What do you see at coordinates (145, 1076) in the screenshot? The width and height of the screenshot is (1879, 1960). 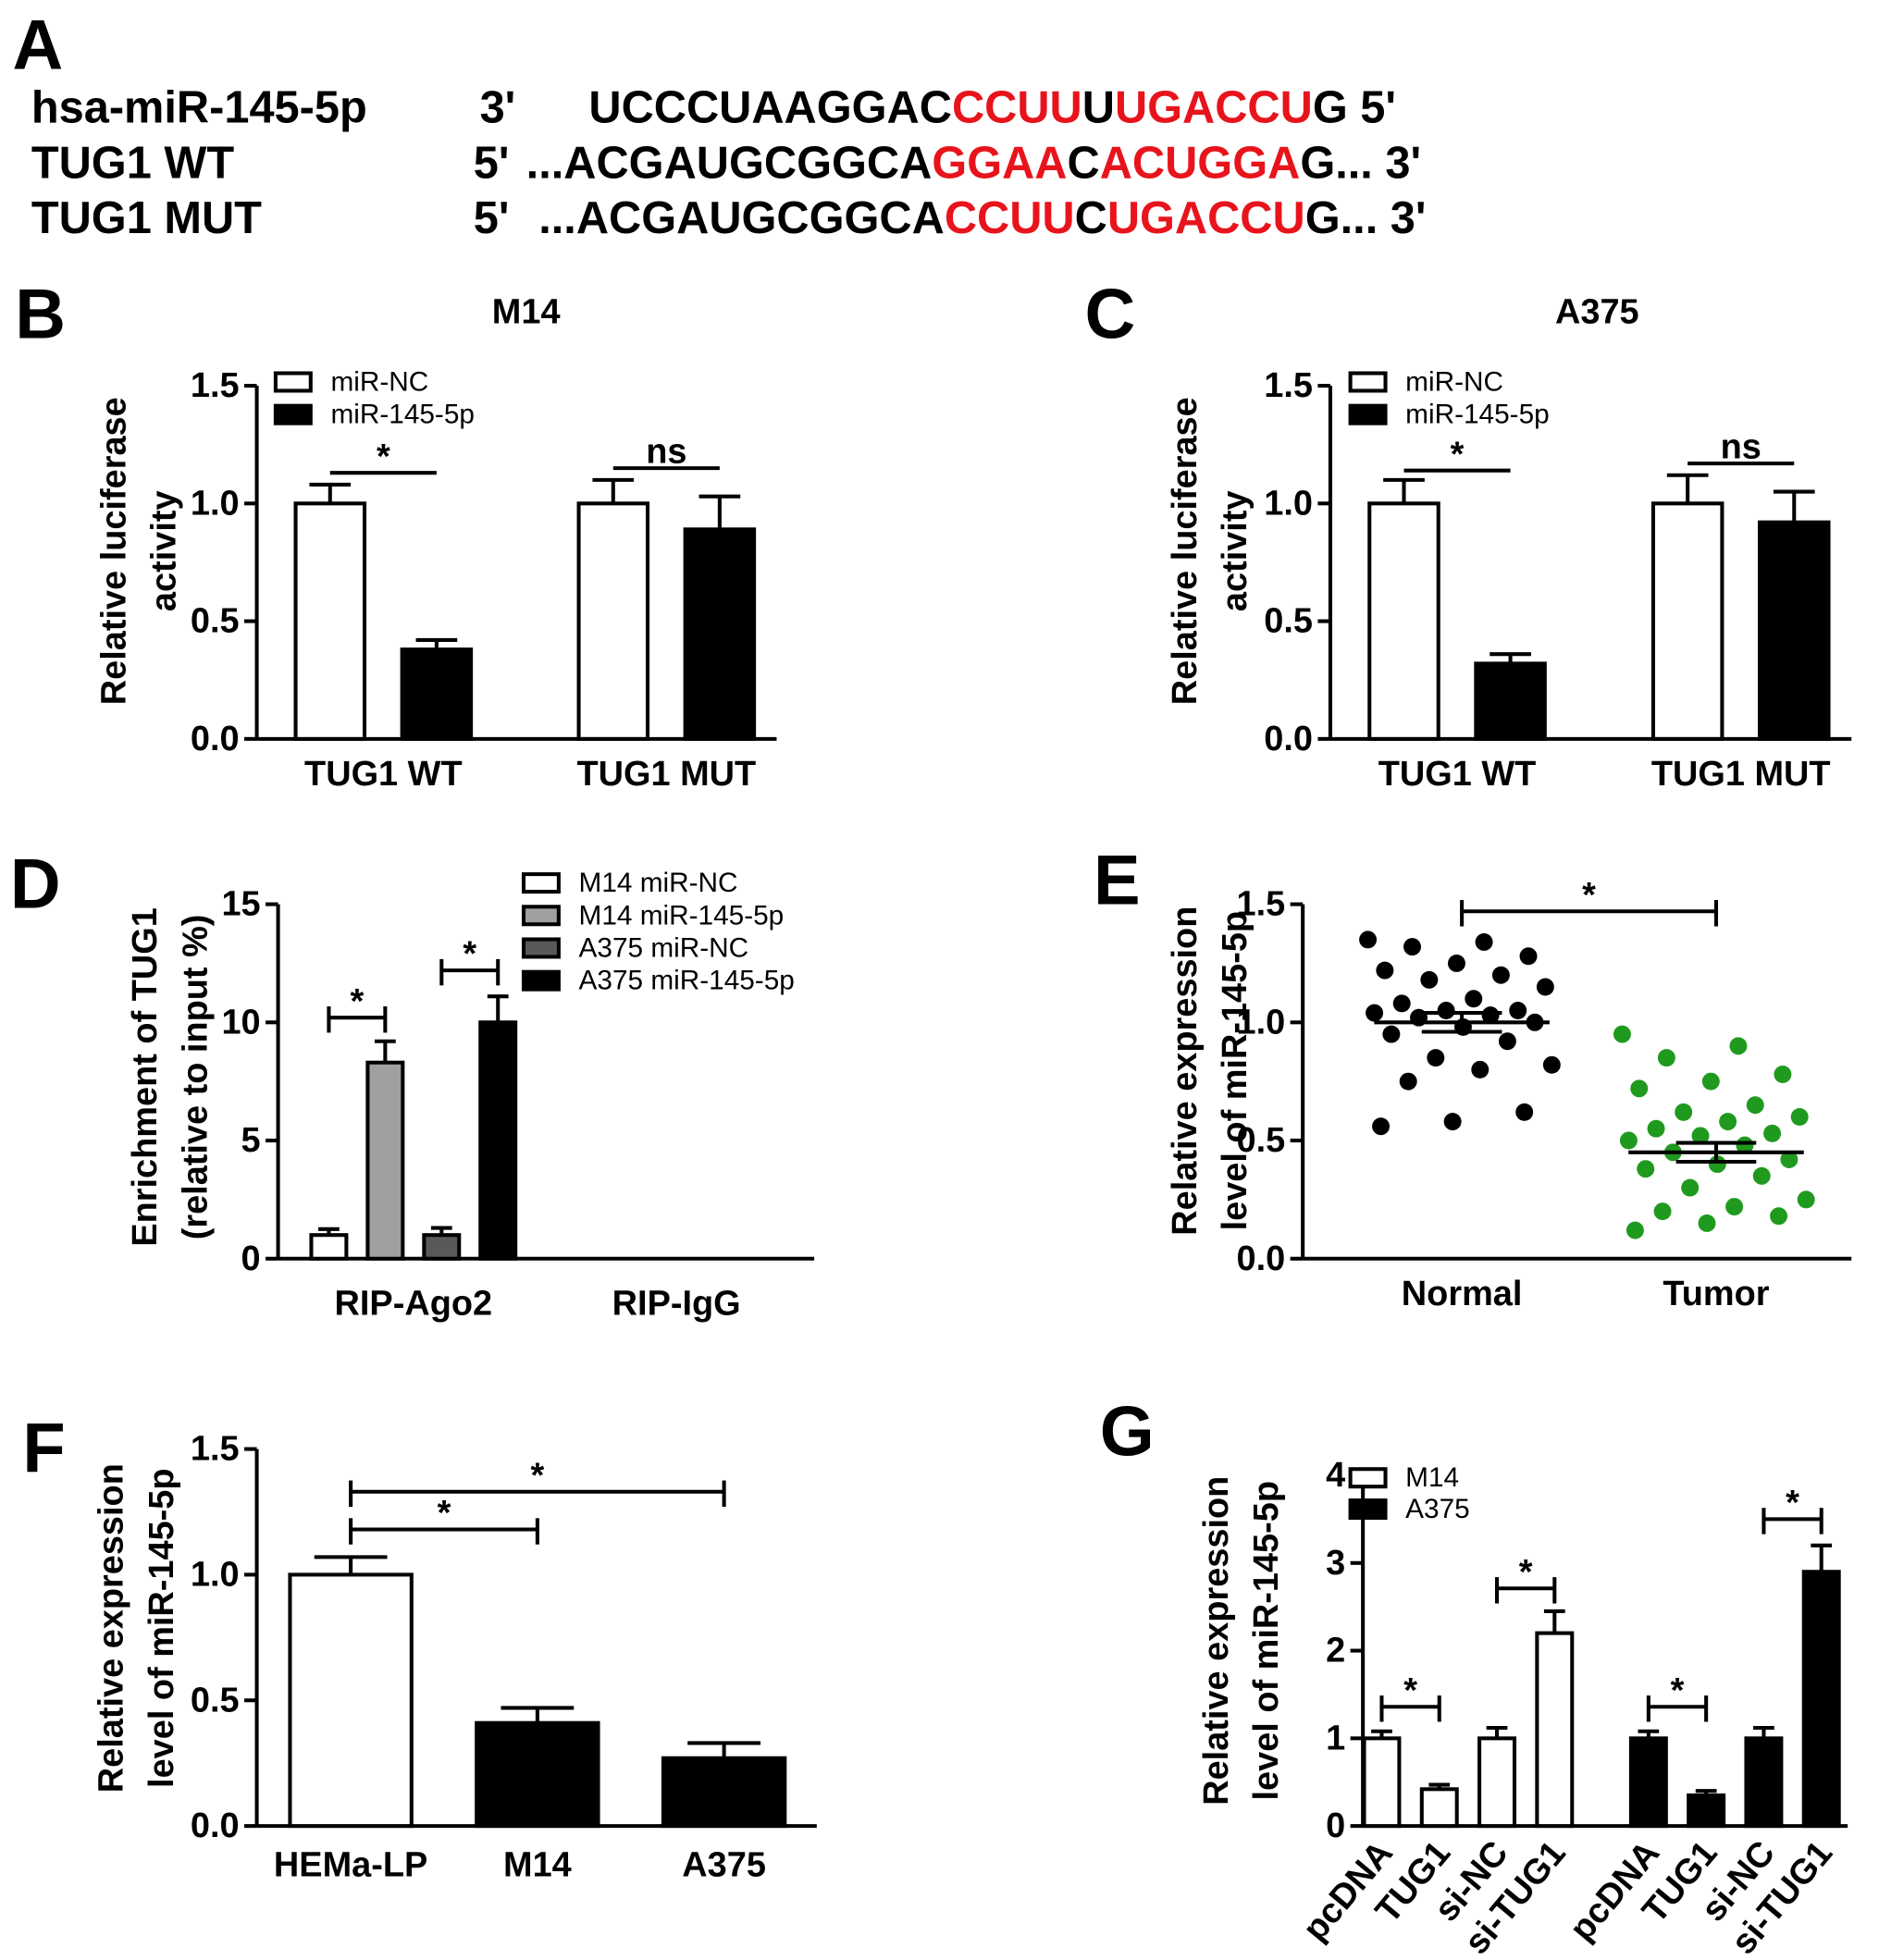 I see `y-axis-label: Enrichment of TUG1` at bounding box center [145, 1076].